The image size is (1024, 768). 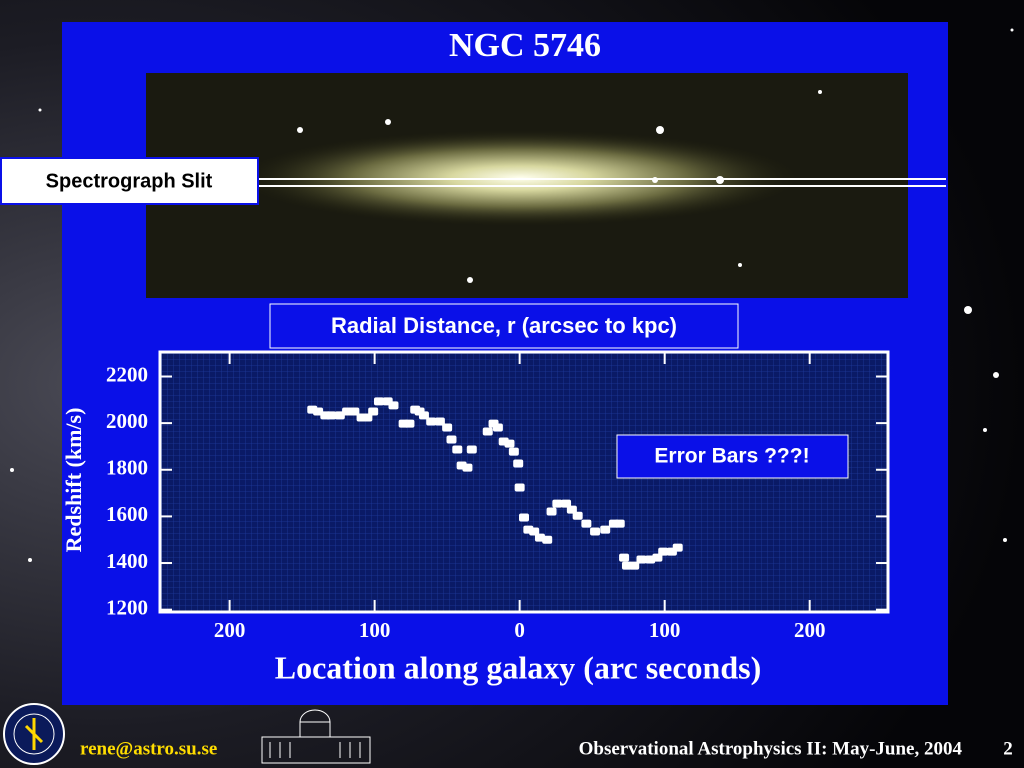 What do you see at coordinates (34, 734) in the screenshot?
I see `university-logo` at bounding box center [34, 734].